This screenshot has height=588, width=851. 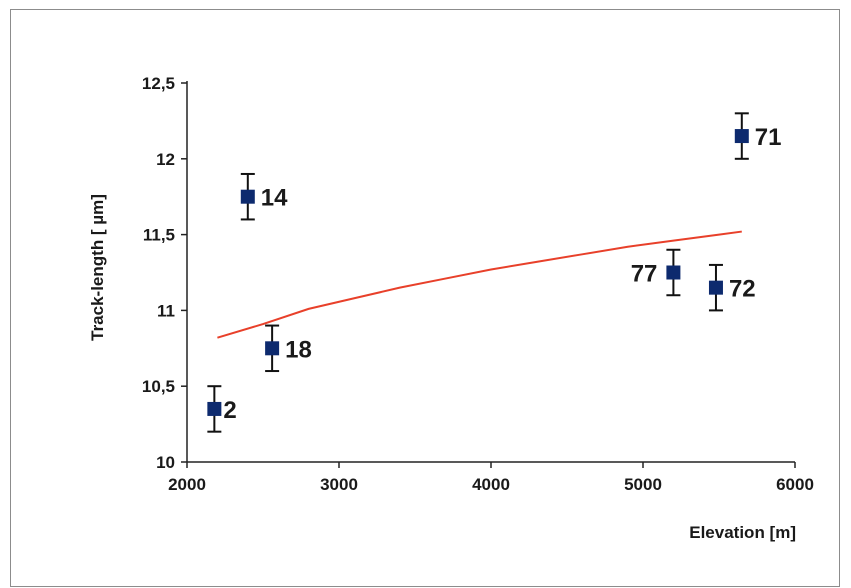 What do you see at coordinates (339, 484) in the screenshot?
I see `x-tick-label: 3000` at bounding box center [339, 484].